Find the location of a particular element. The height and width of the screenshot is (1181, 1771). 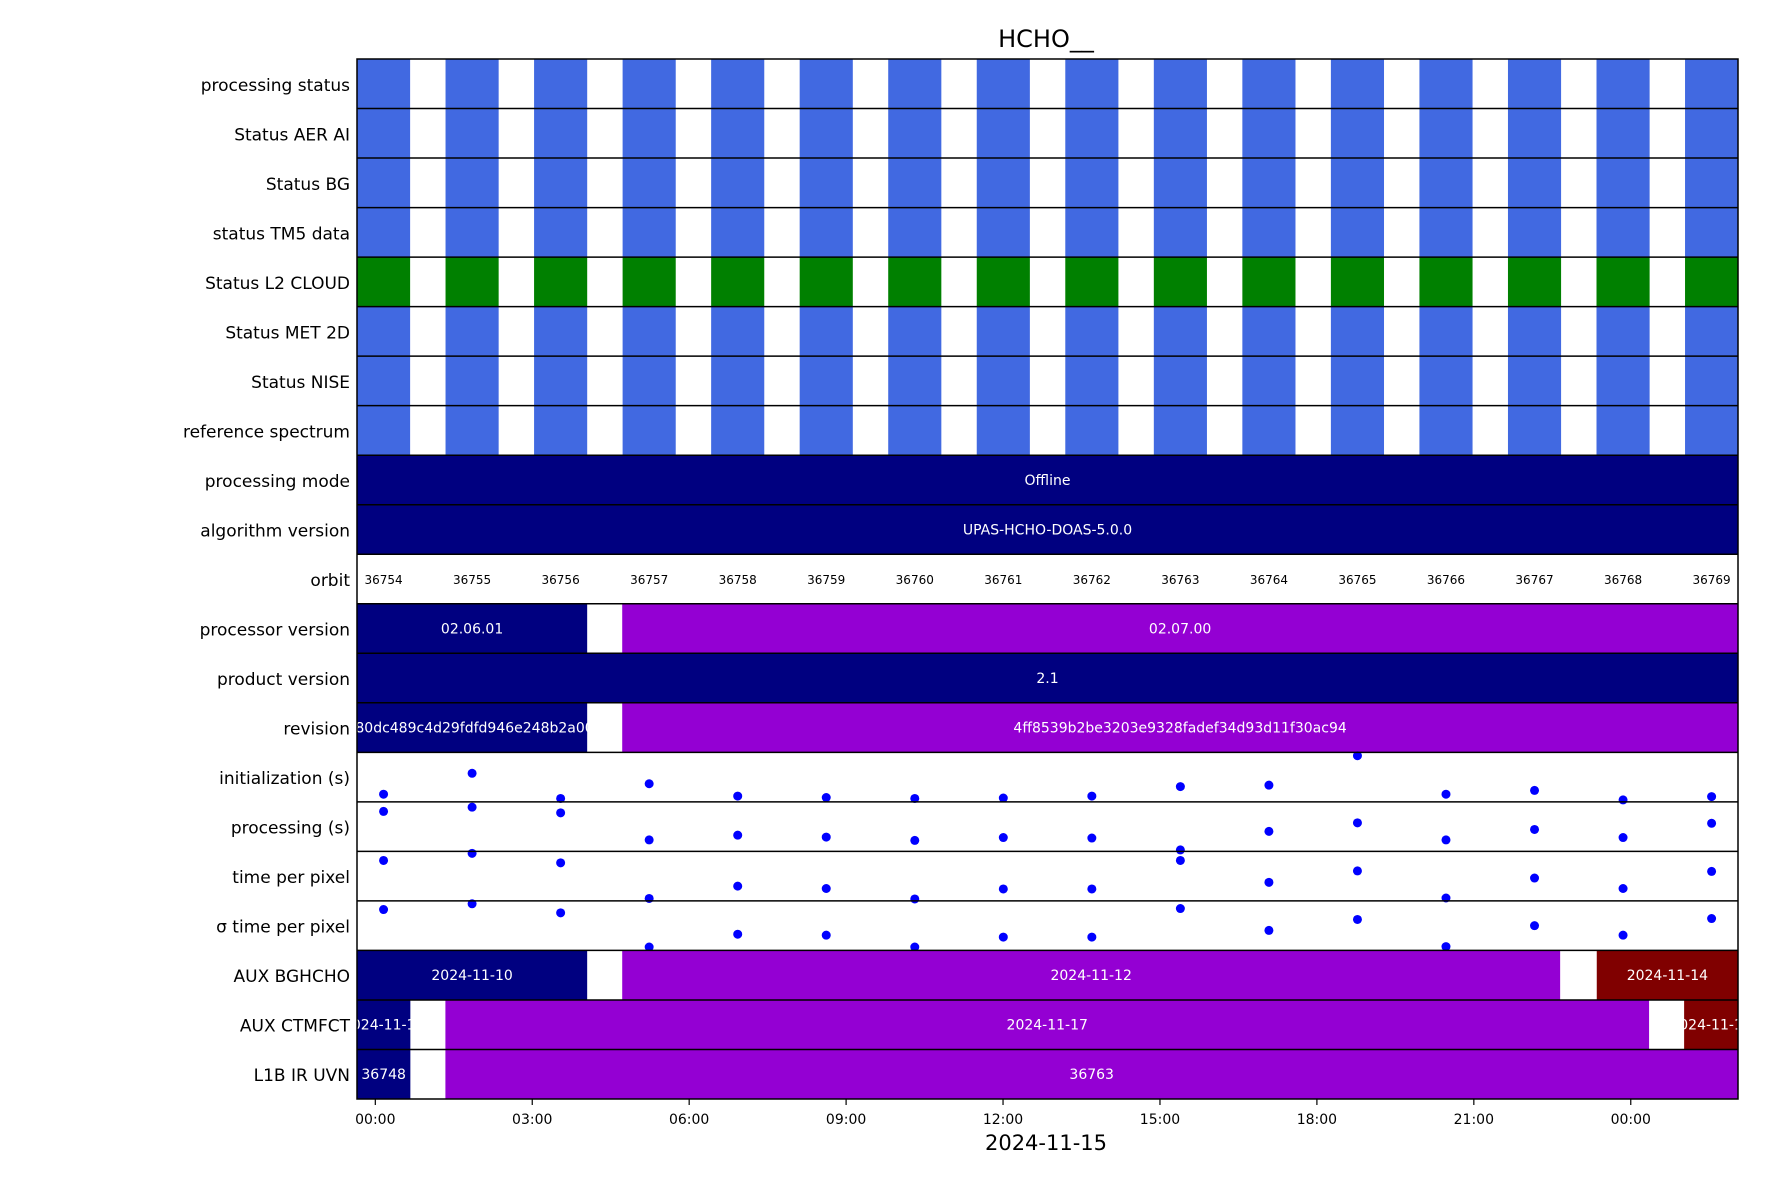

segment-label: b4f80dc489c4d29fdfd946e248b2a0036 is located at coordinates (472, 729).